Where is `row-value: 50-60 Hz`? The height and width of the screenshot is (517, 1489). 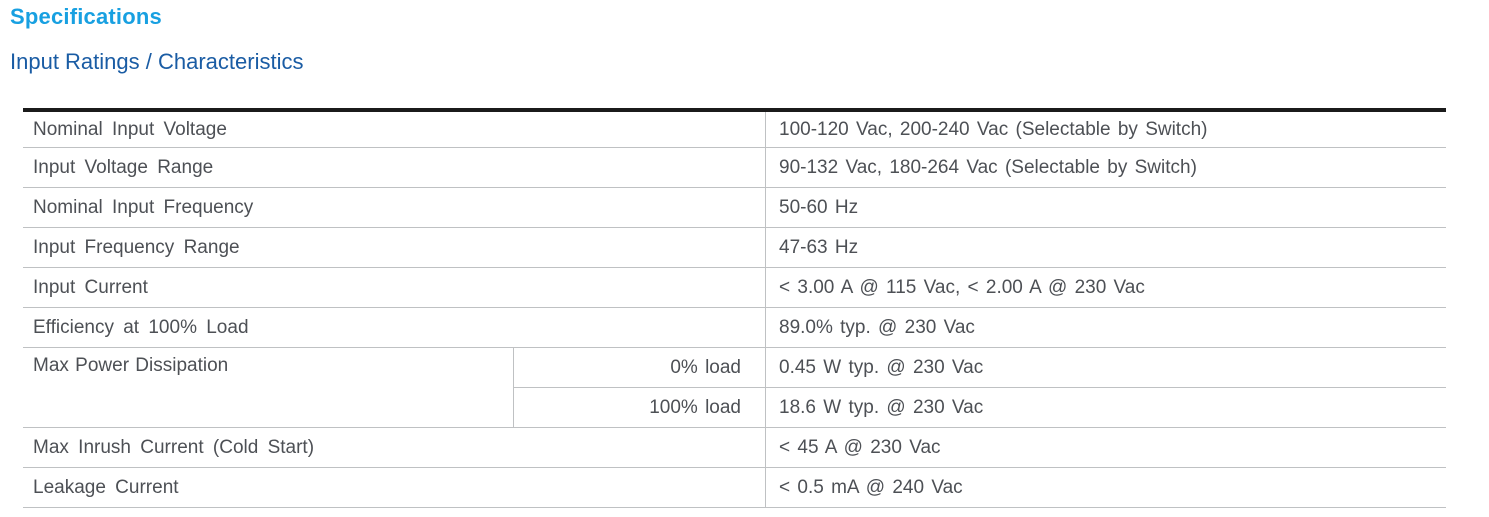
row-value: 50-60 Hz is located at coordinates (1105, 208).